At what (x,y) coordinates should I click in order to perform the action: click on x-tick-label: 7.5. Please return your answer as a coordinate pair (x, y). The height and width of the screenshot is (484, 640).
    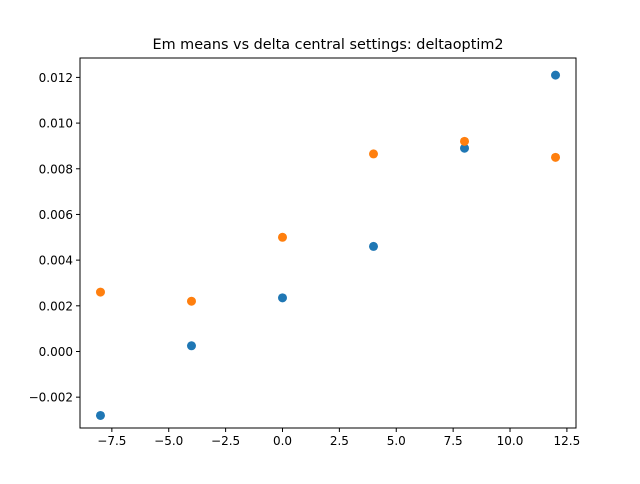
    Looking at the image, I should click on (453, 441).